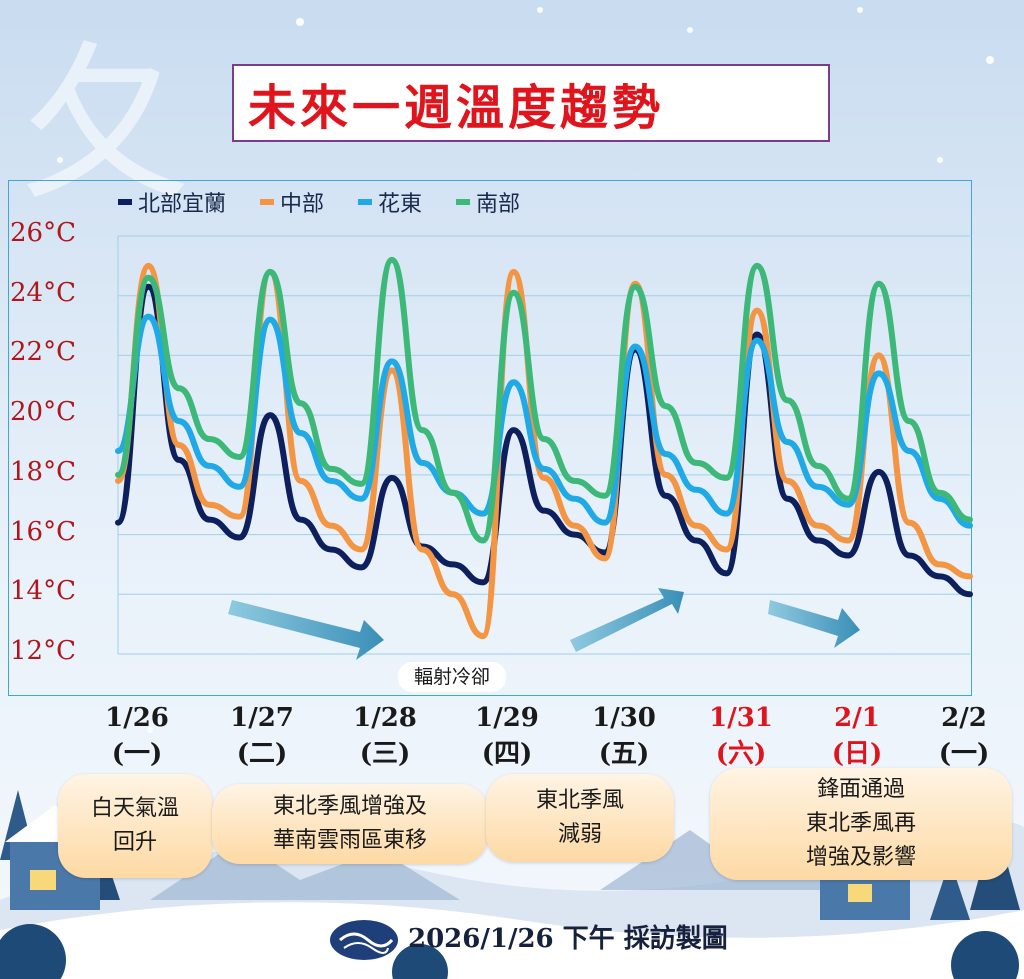  I want to click on date-label-3: 1/29 (四), so click(507, 736).